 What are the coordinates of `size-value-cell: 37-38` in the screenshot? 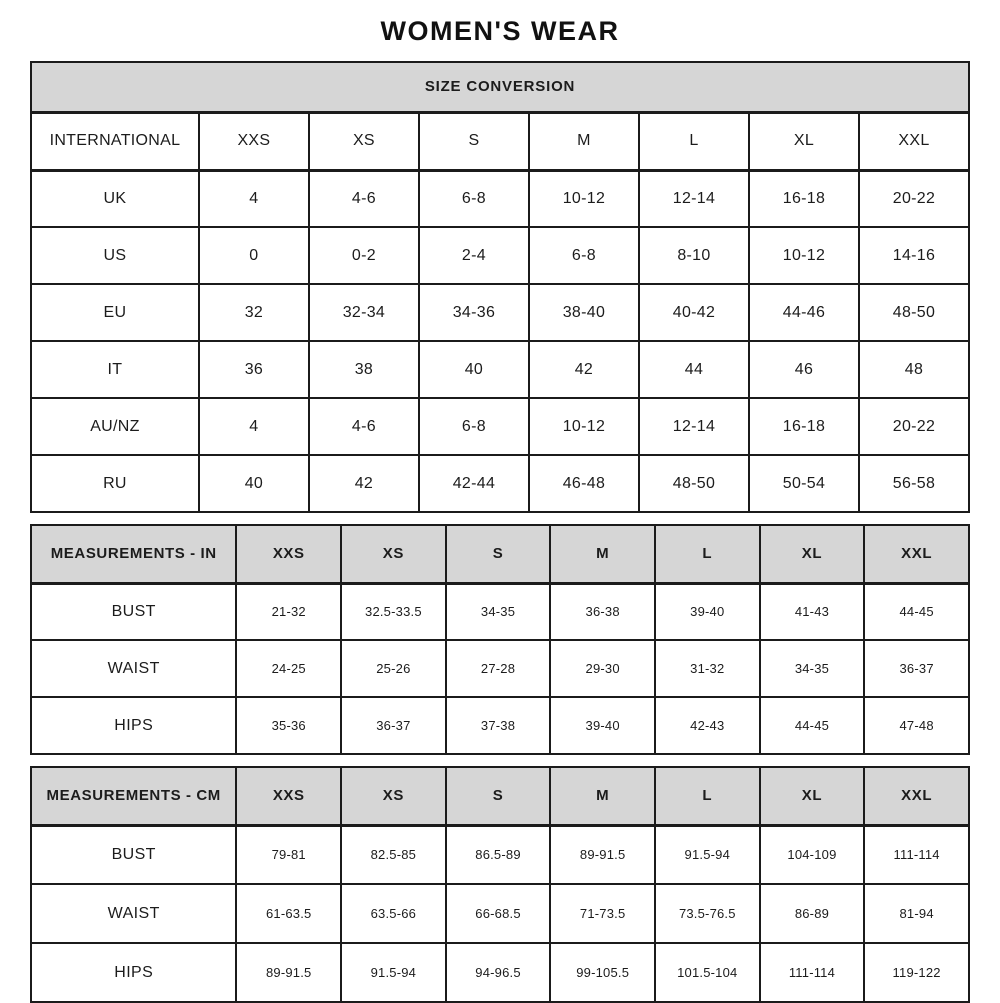 It's located at (498, 725).